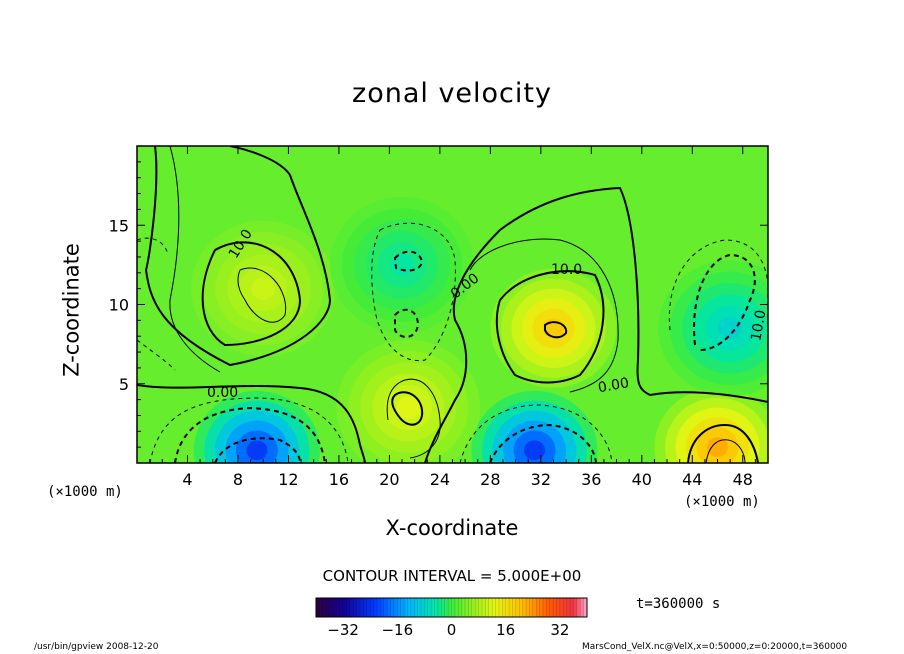 This screenshot has width=904, height=654. Describe the element at coordinates (743, 479) in the screenshot. I see `x-tick-label: 48` at that location.